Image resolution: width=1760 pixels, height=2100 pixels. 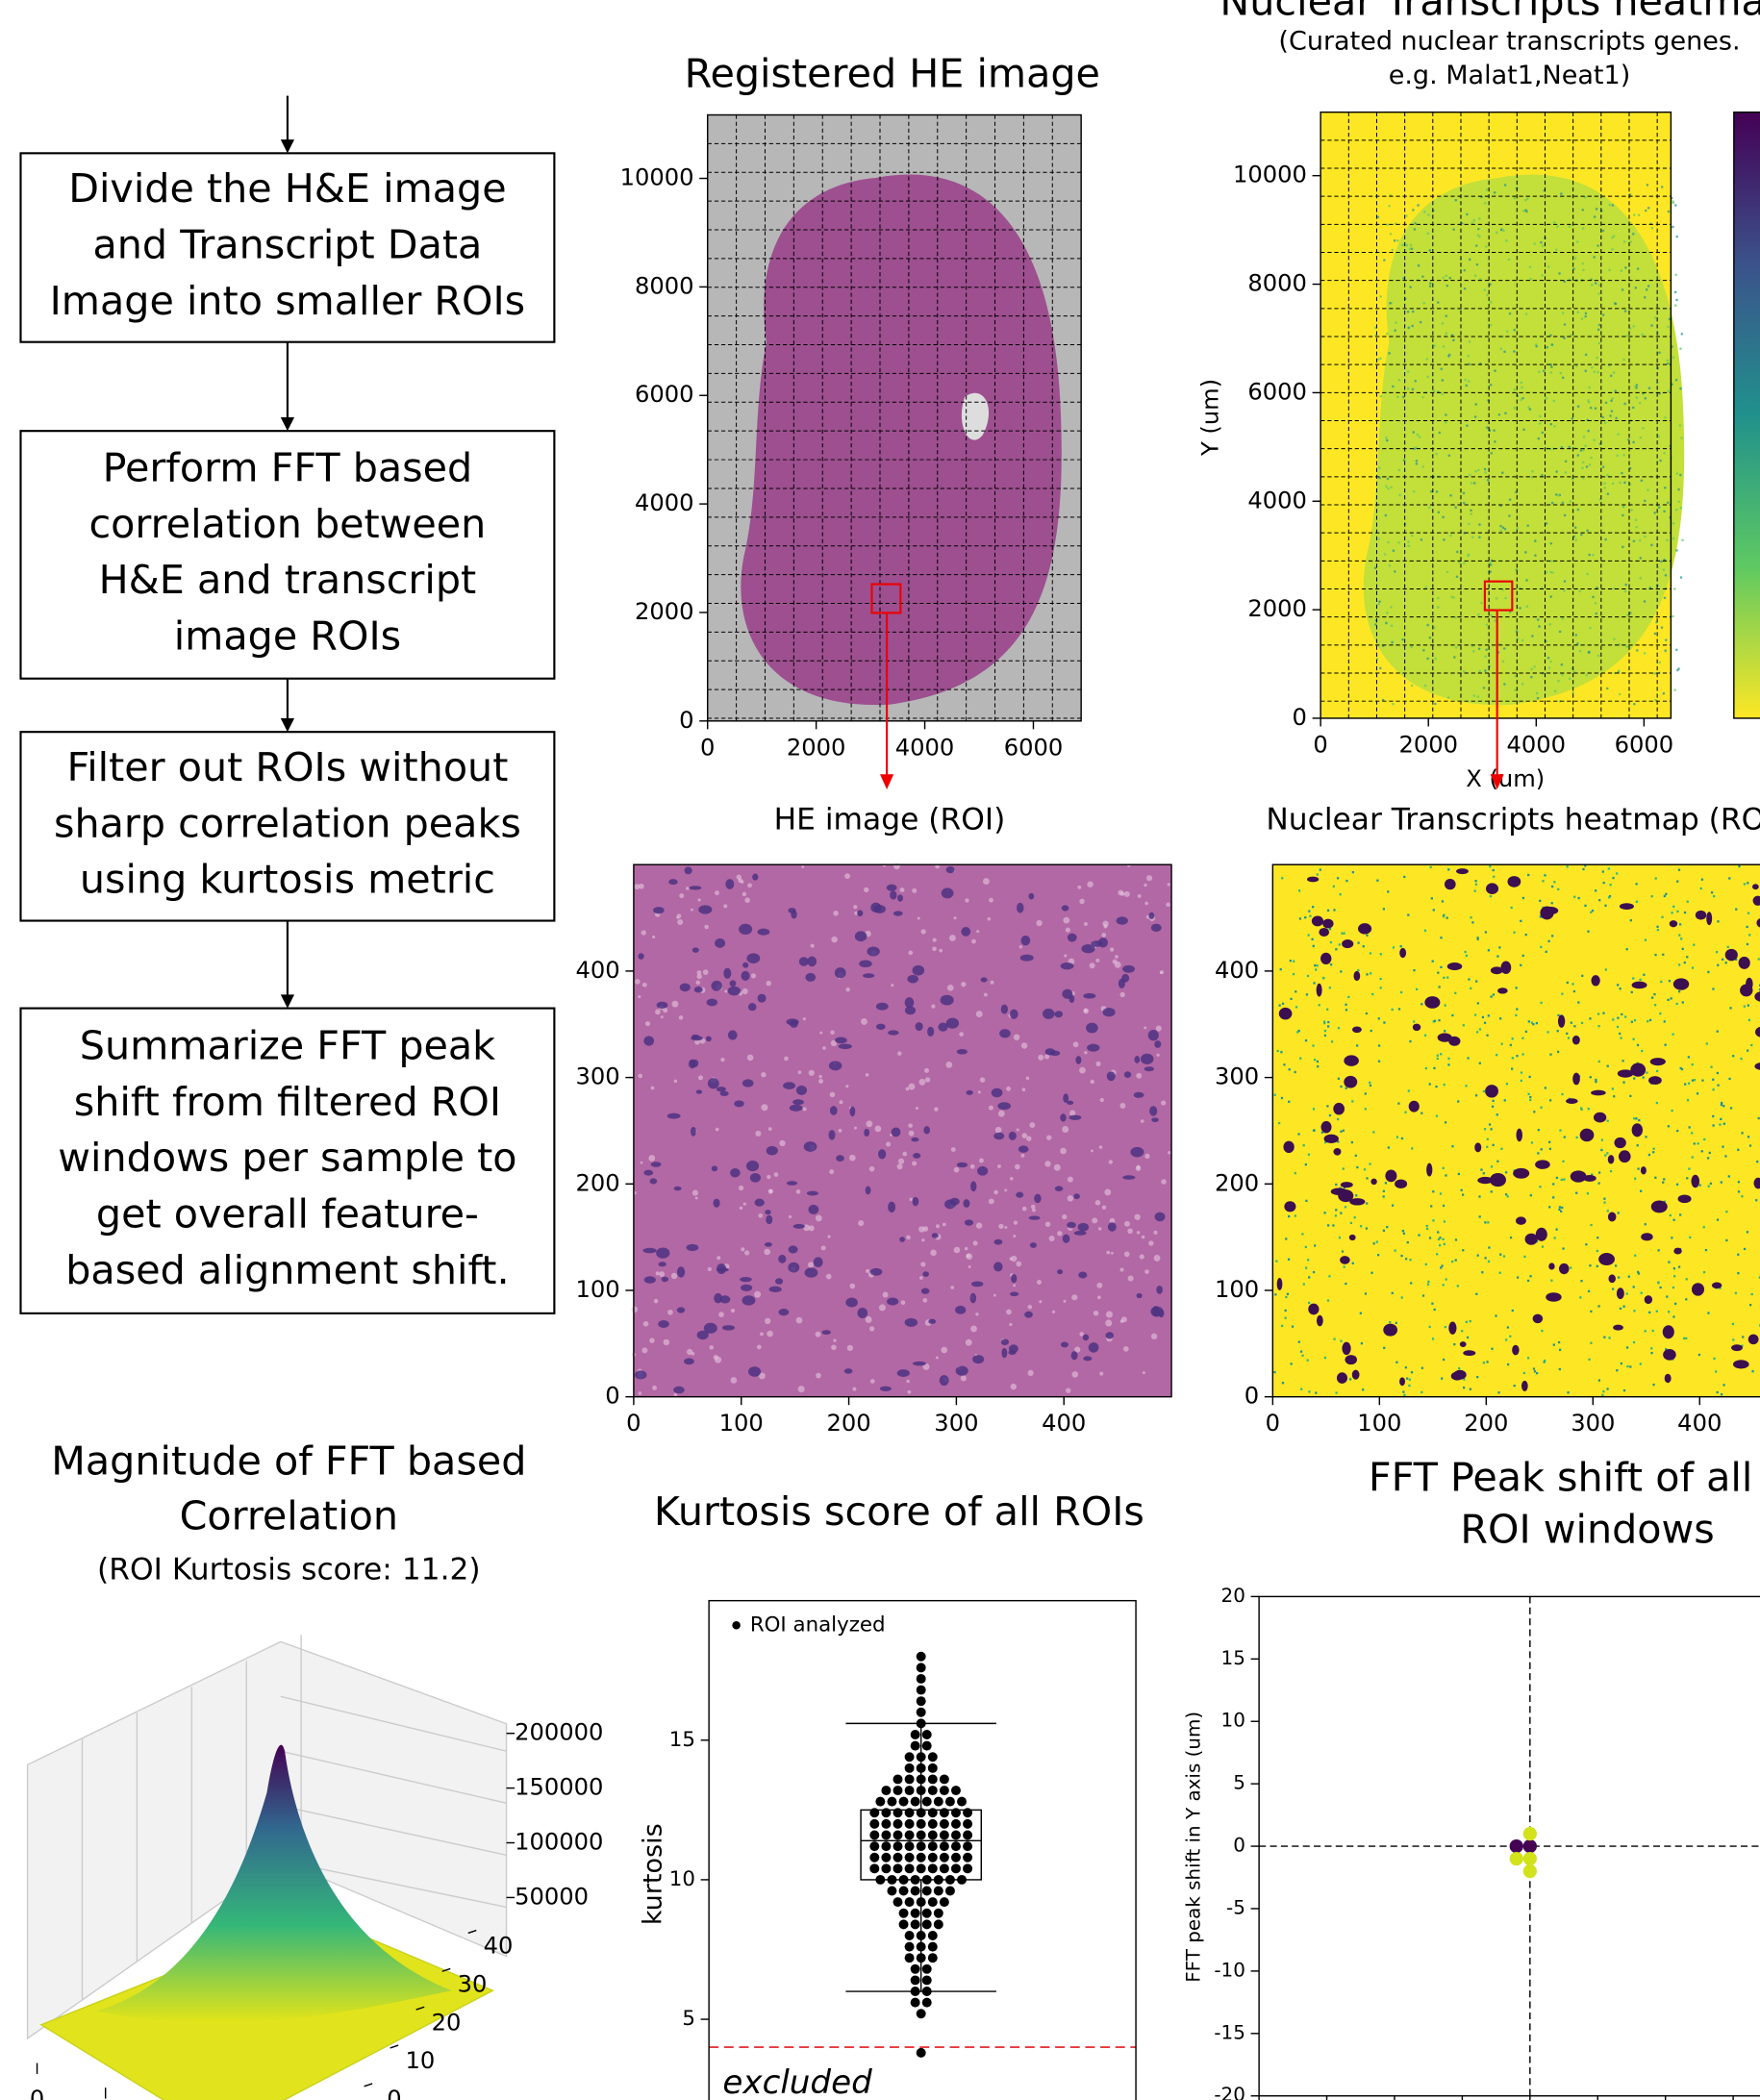 I want to click on y-axis-label: Y (um), so click(x=1209, y=418).